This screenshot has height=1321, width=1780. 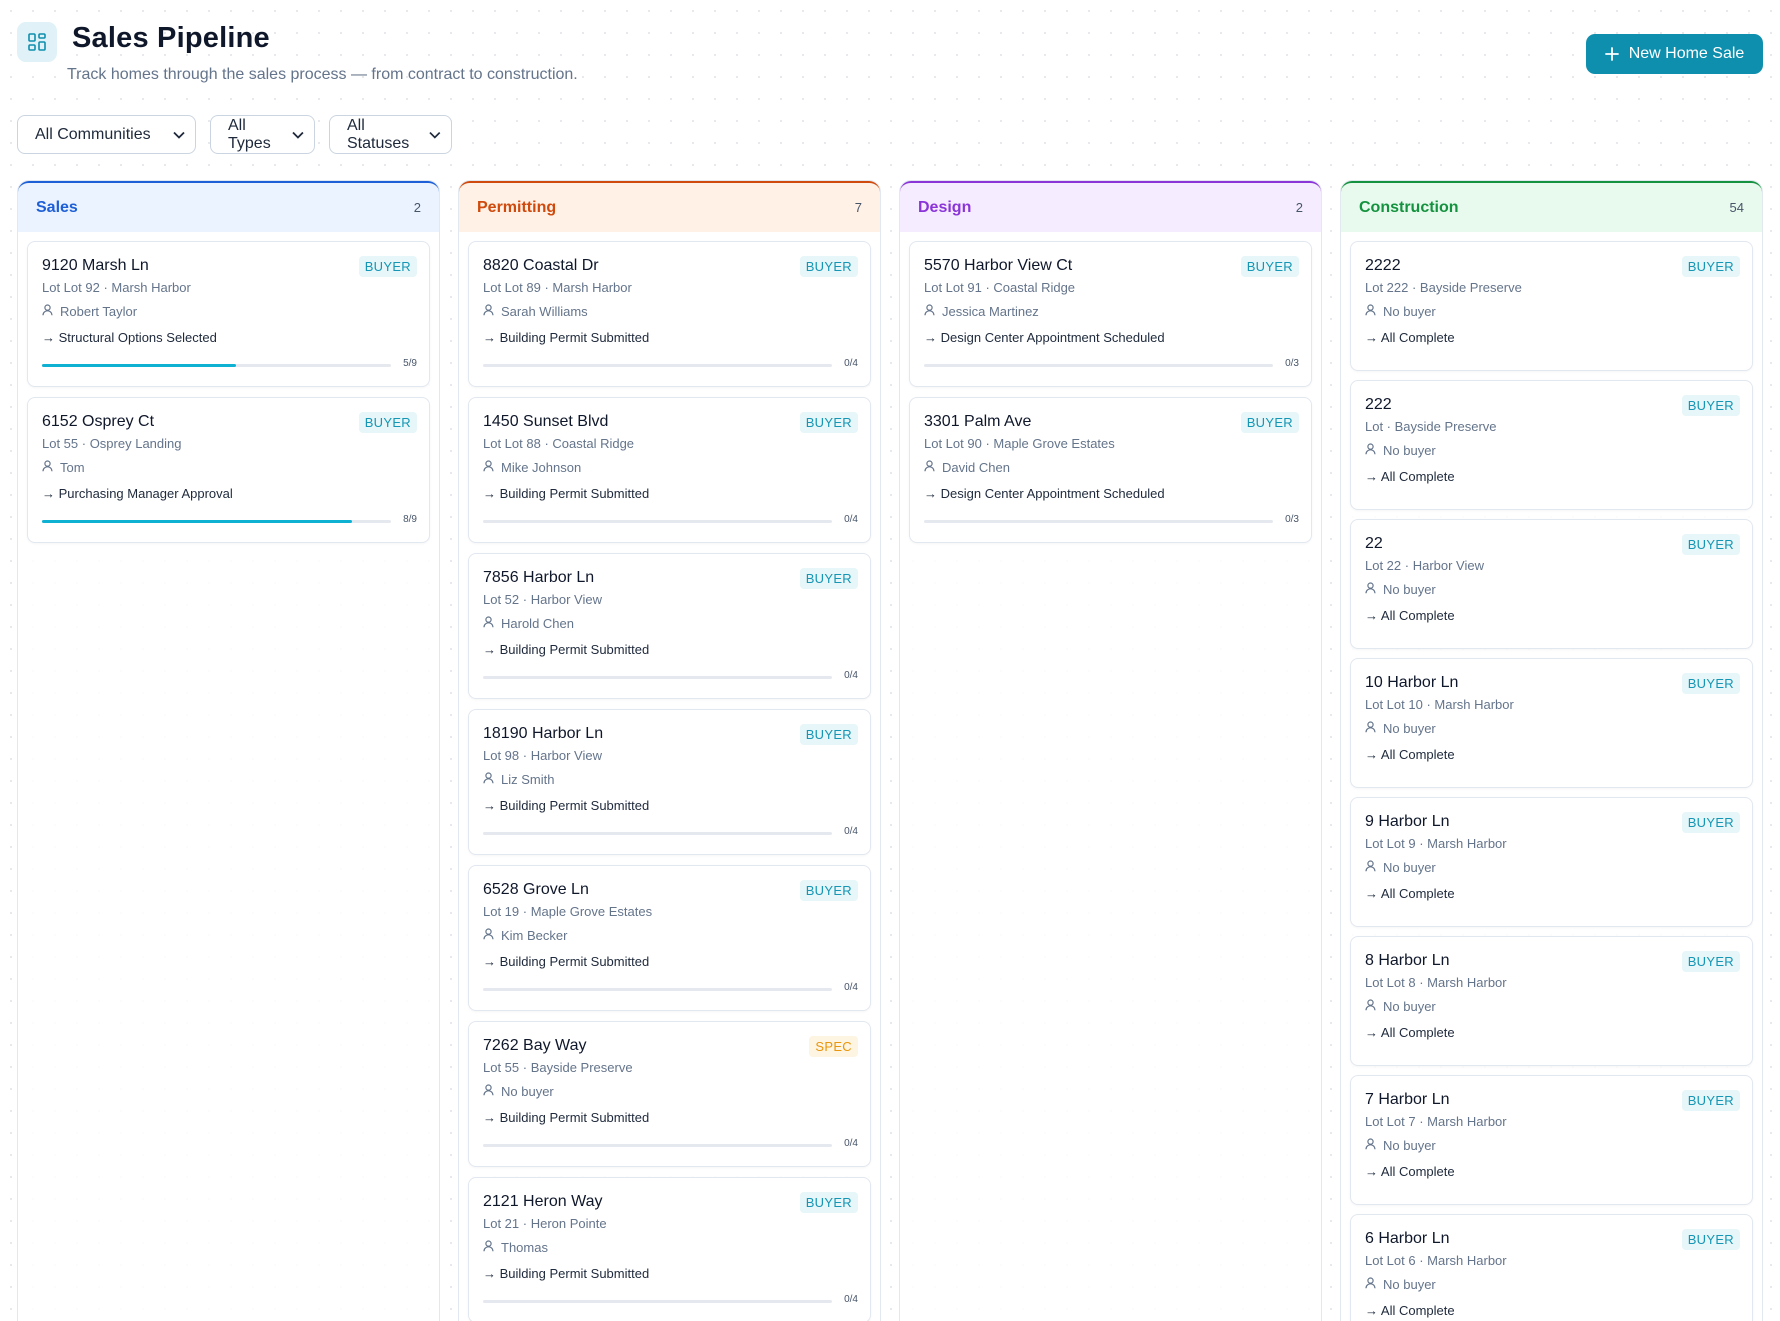 What do you see at coordinates (1407, 960) in the screenshot?
I see `home-address: 8 Harbor Ln` at bounding box center [1407, 960].